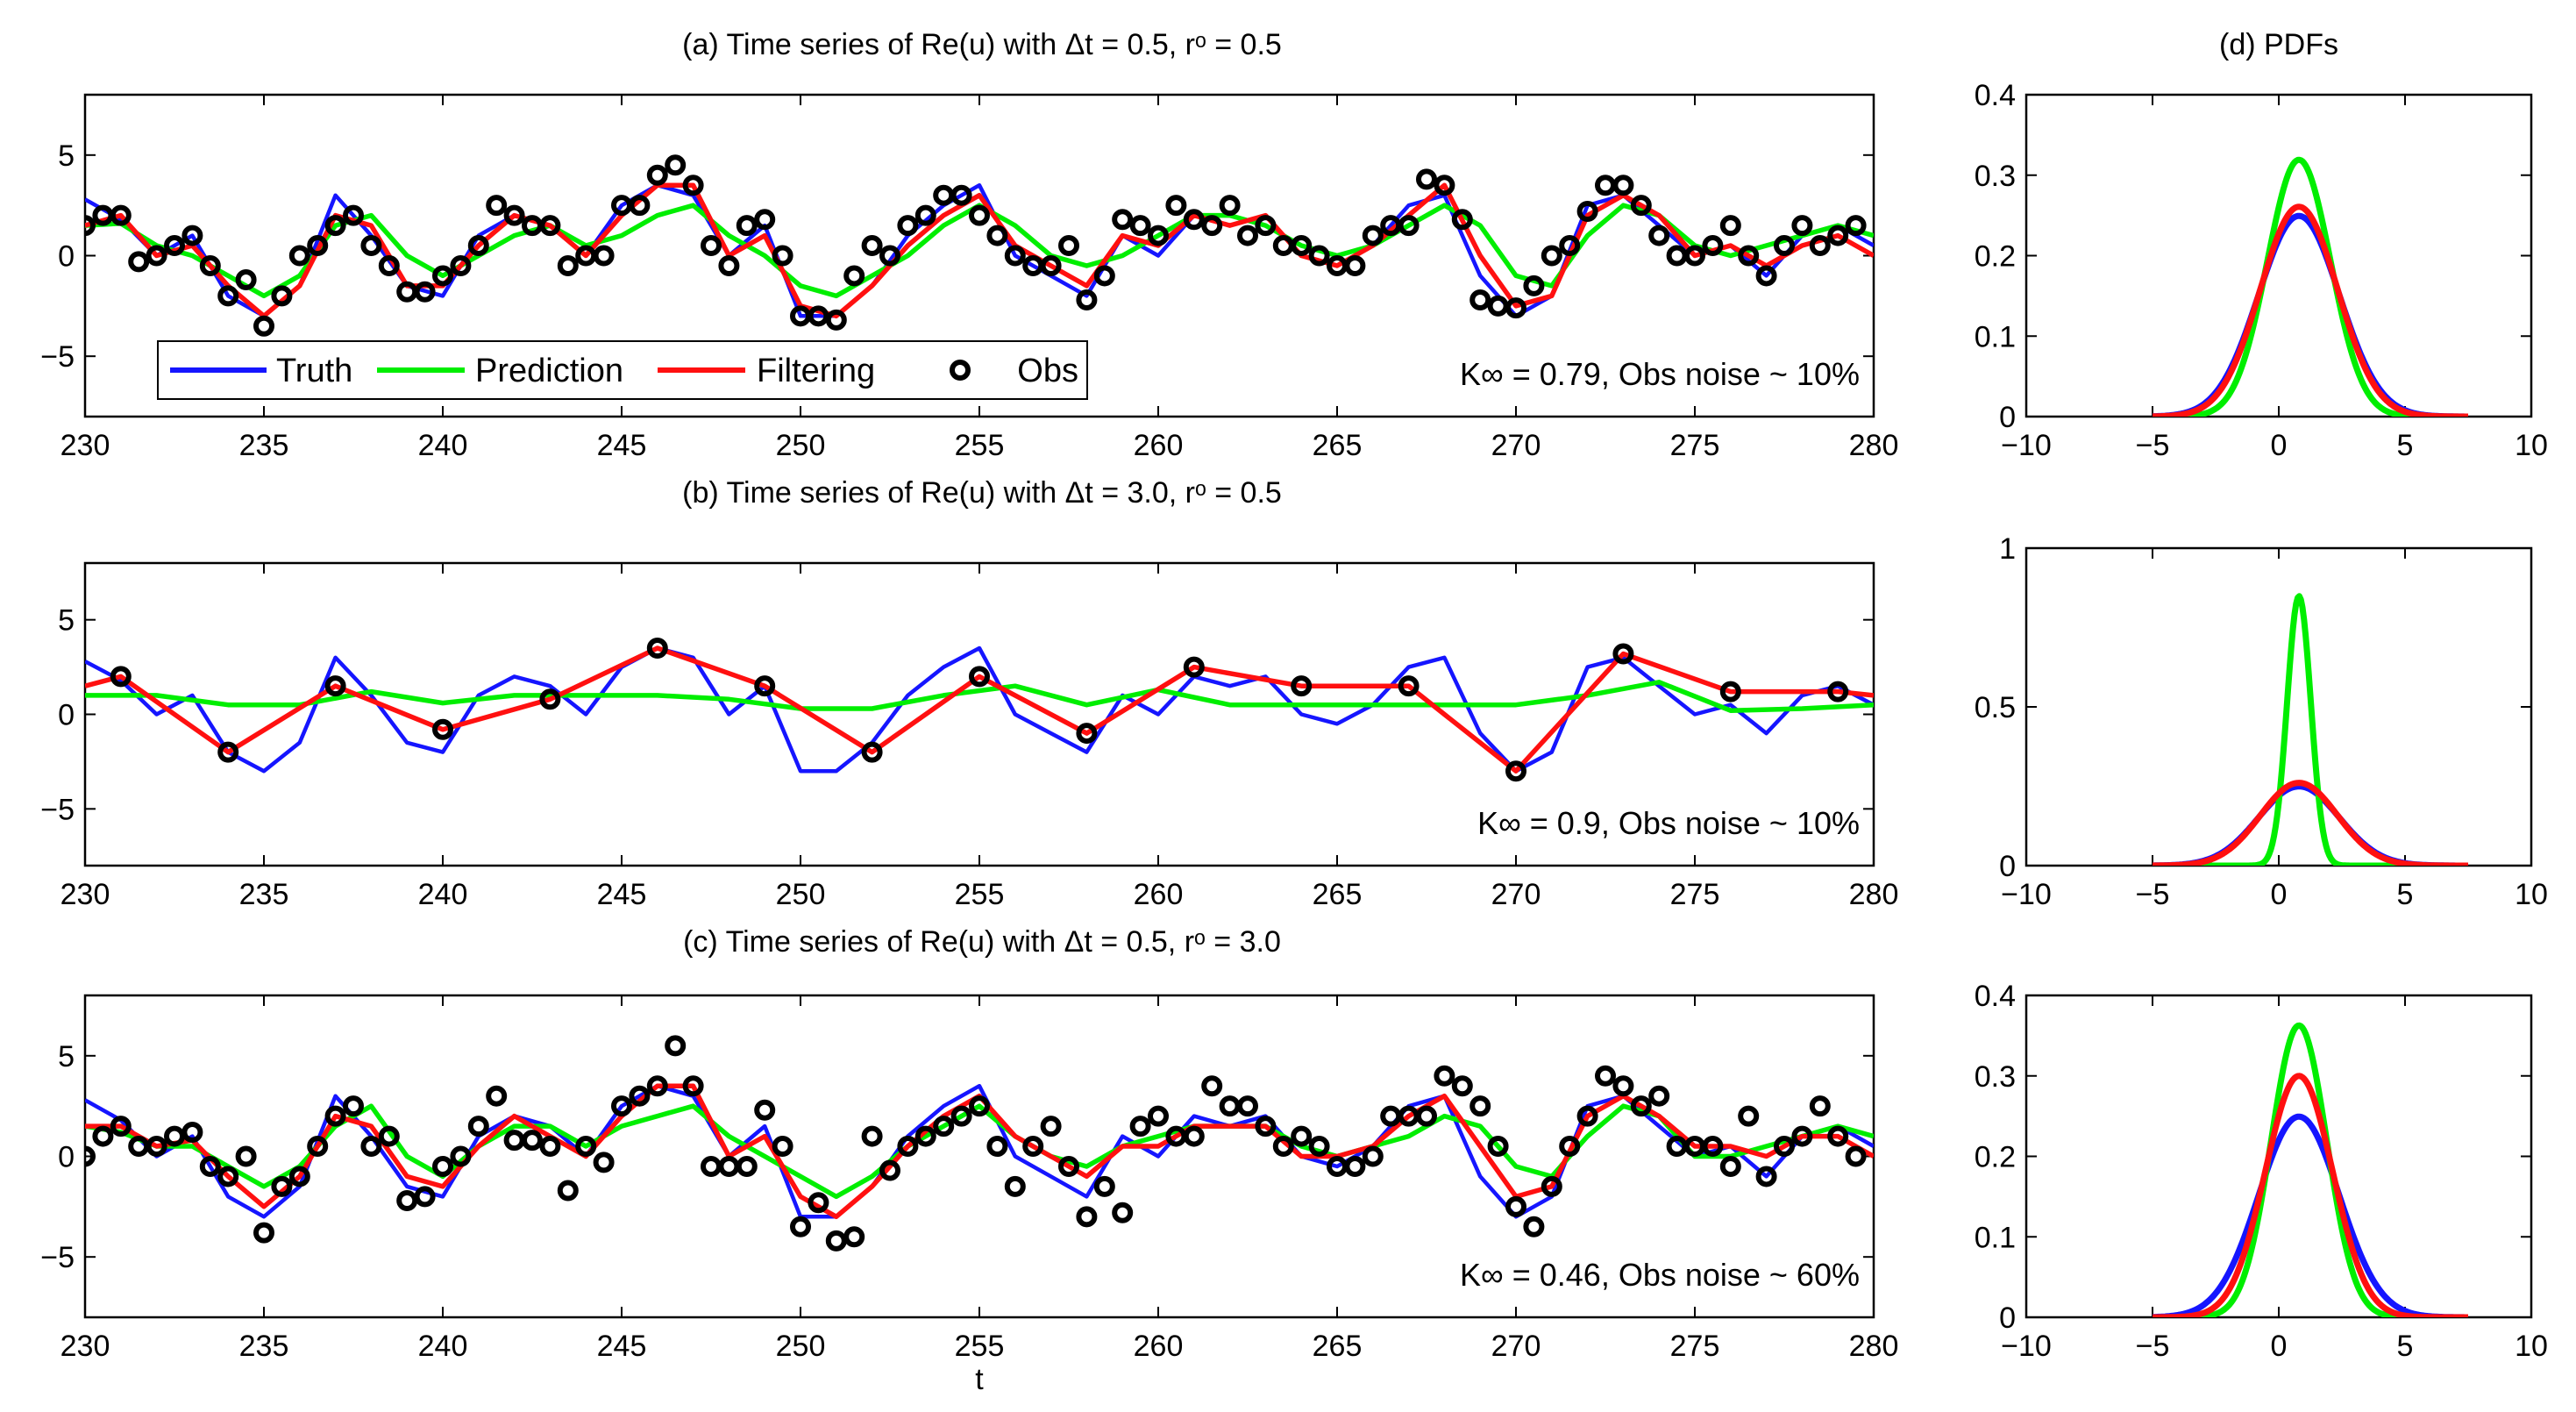 The image size is (2576, 1412). I want to click on annotation-text: K∞ = 0.46, Obs noise ~ 60%, so click(1660, 1275).